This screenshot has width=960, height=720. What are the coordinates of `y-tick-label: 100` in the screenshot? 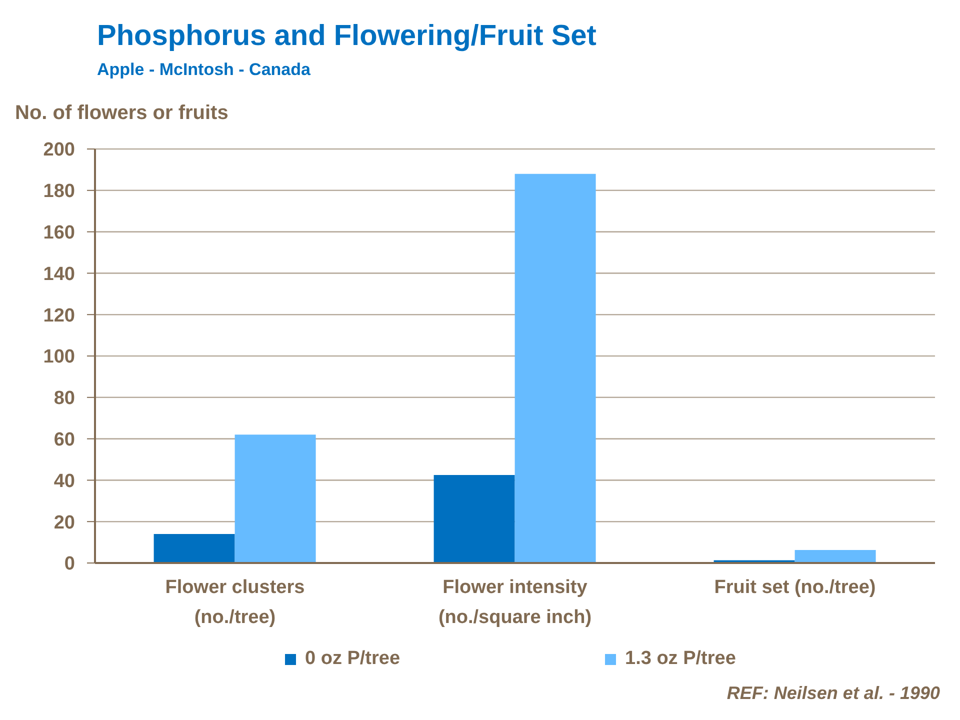 It's located at (59, 357).